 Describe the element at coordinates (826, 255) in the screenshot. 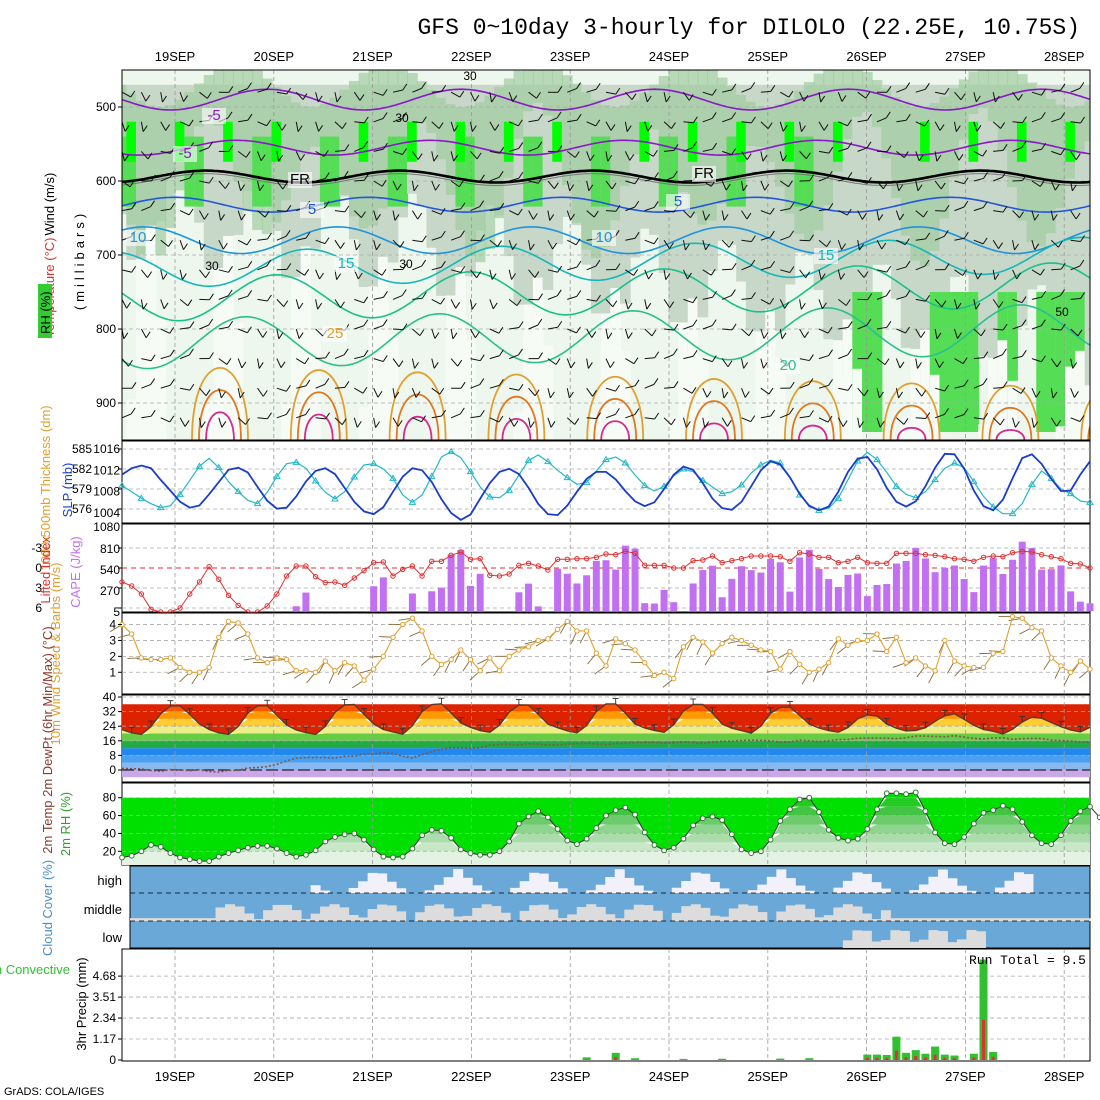

I see `contour-label: 15` at that location.